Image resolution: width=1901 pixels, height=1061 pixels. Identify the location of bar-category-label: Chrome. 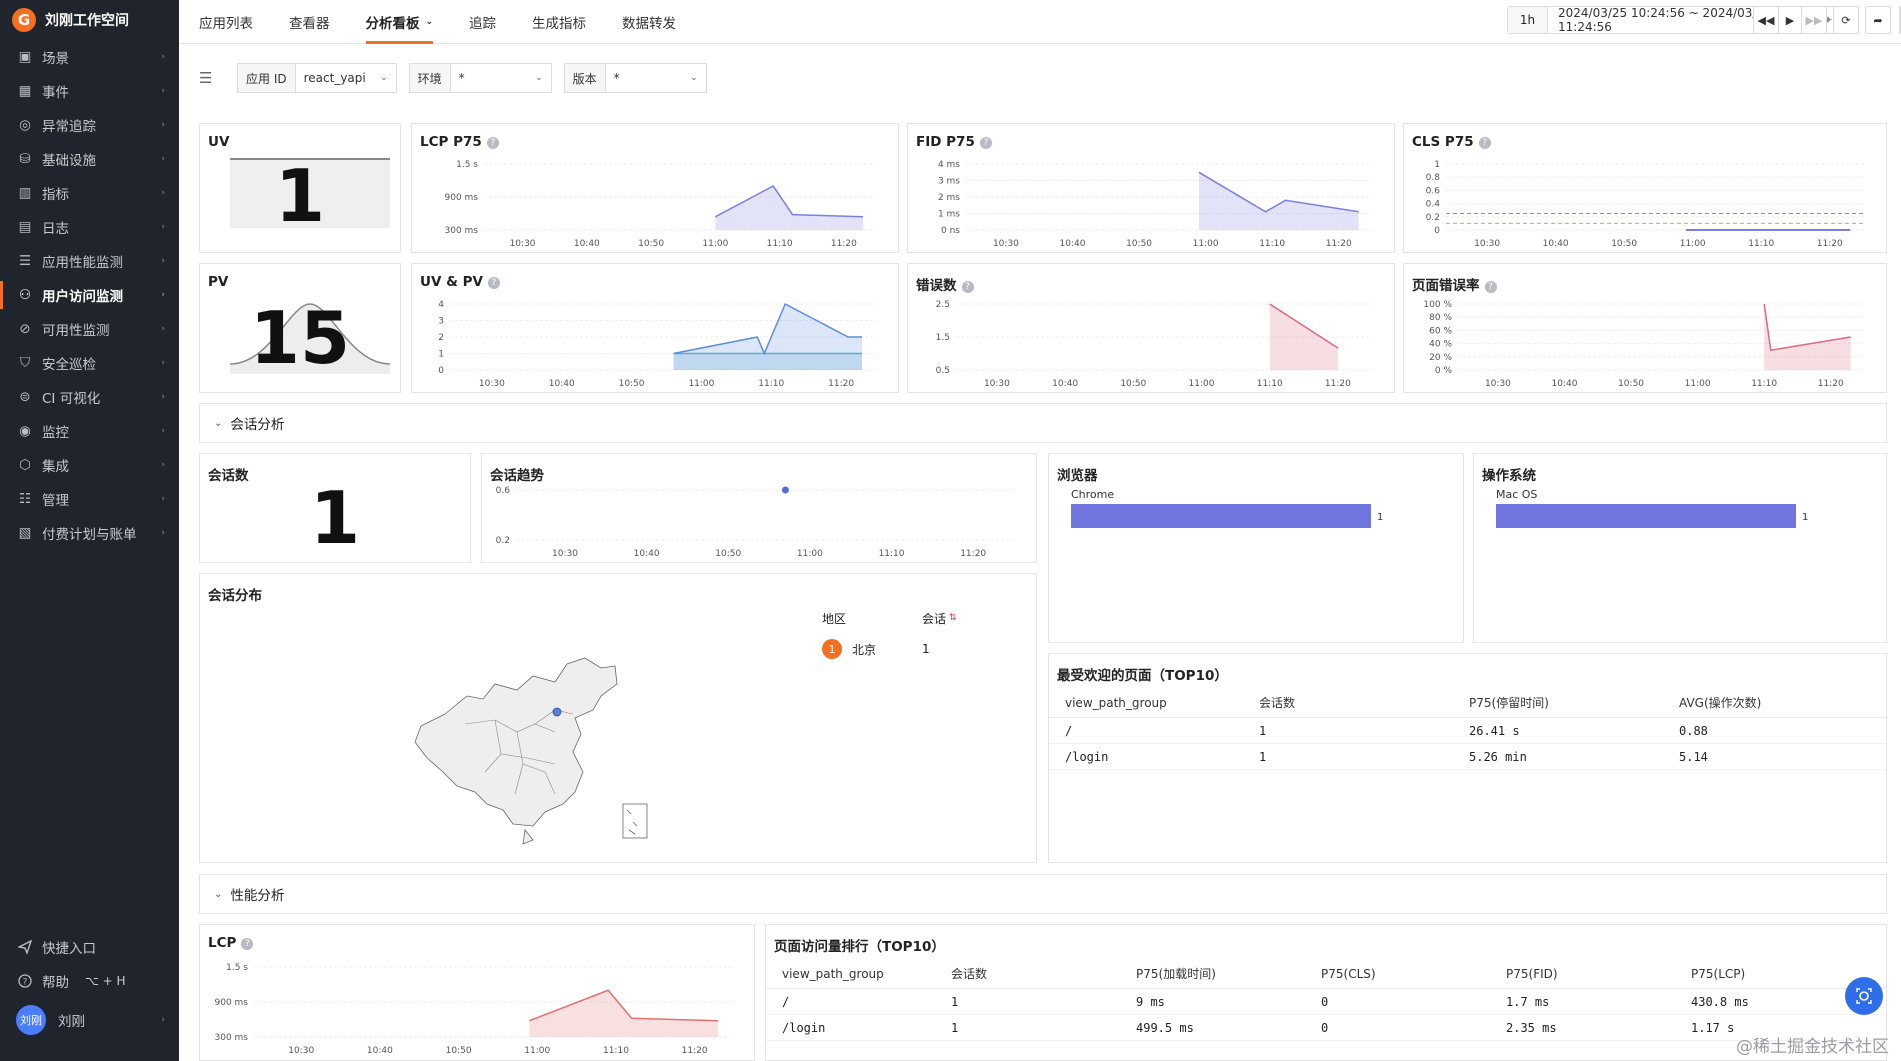
(1092, 494).